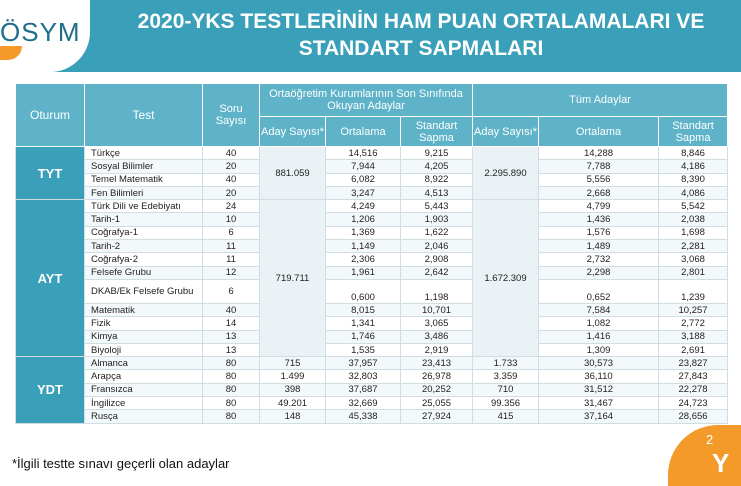 This screenshot has height=486, width=741. What do you see at coordinates (436, 390) in the screenshot?
I see `ss-cell-1: 20,252` at bounding box center [436, 390].